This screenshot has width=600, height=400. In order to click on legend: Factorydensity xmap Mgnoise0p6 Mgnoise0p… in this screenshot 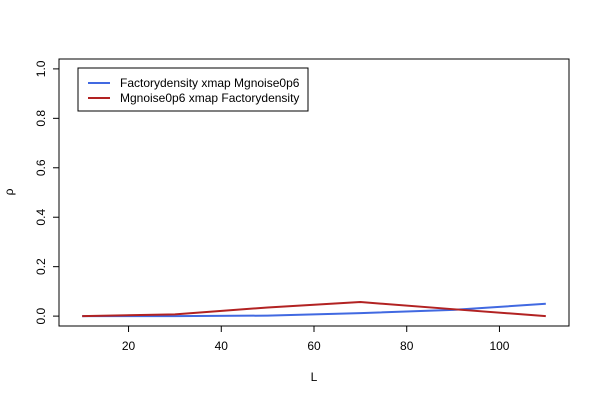, I will do `click(193, 89)`.